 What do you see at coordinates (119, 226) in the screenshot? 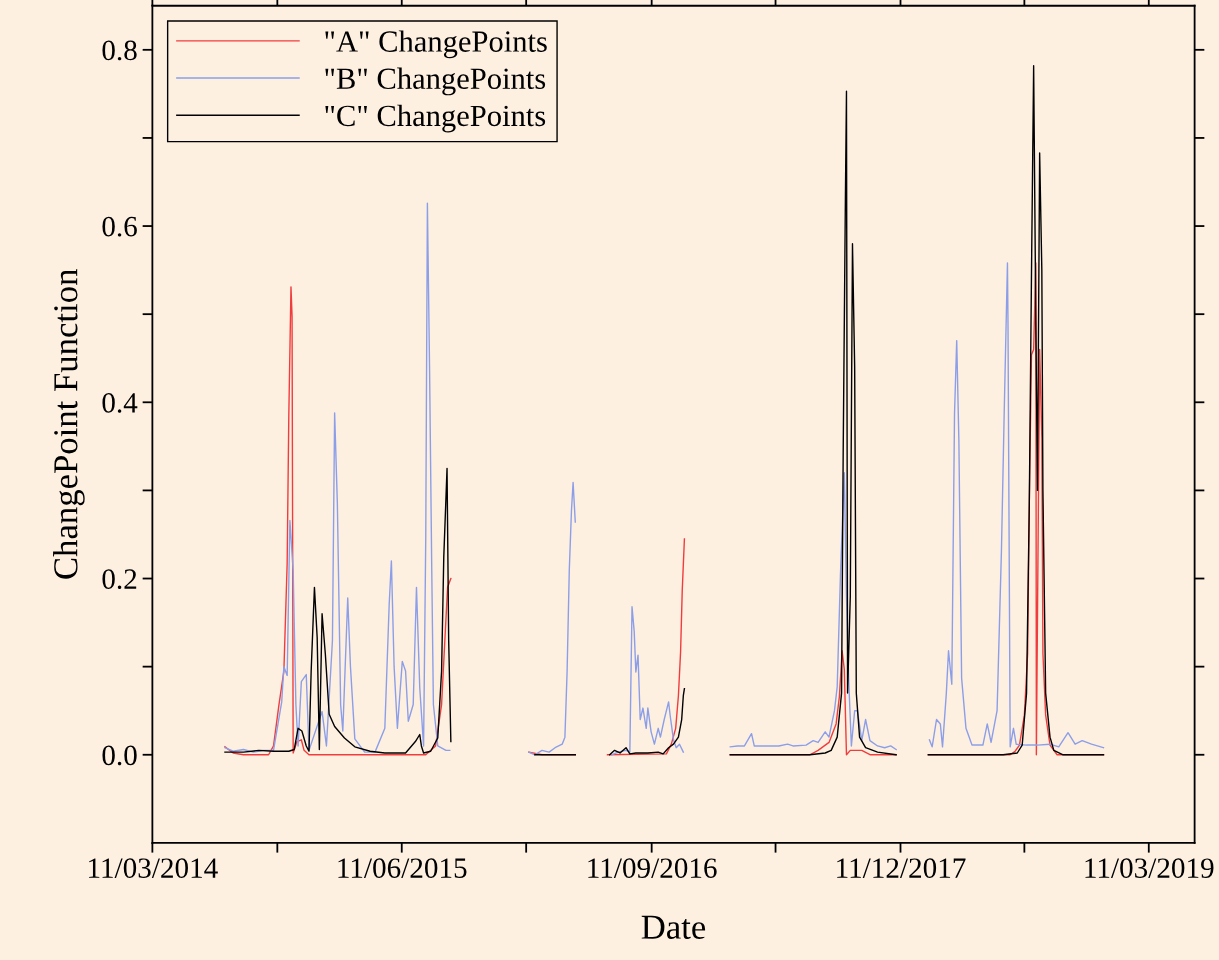
I see `y-tick-label: 0.6` at bounding box center [119, 226].